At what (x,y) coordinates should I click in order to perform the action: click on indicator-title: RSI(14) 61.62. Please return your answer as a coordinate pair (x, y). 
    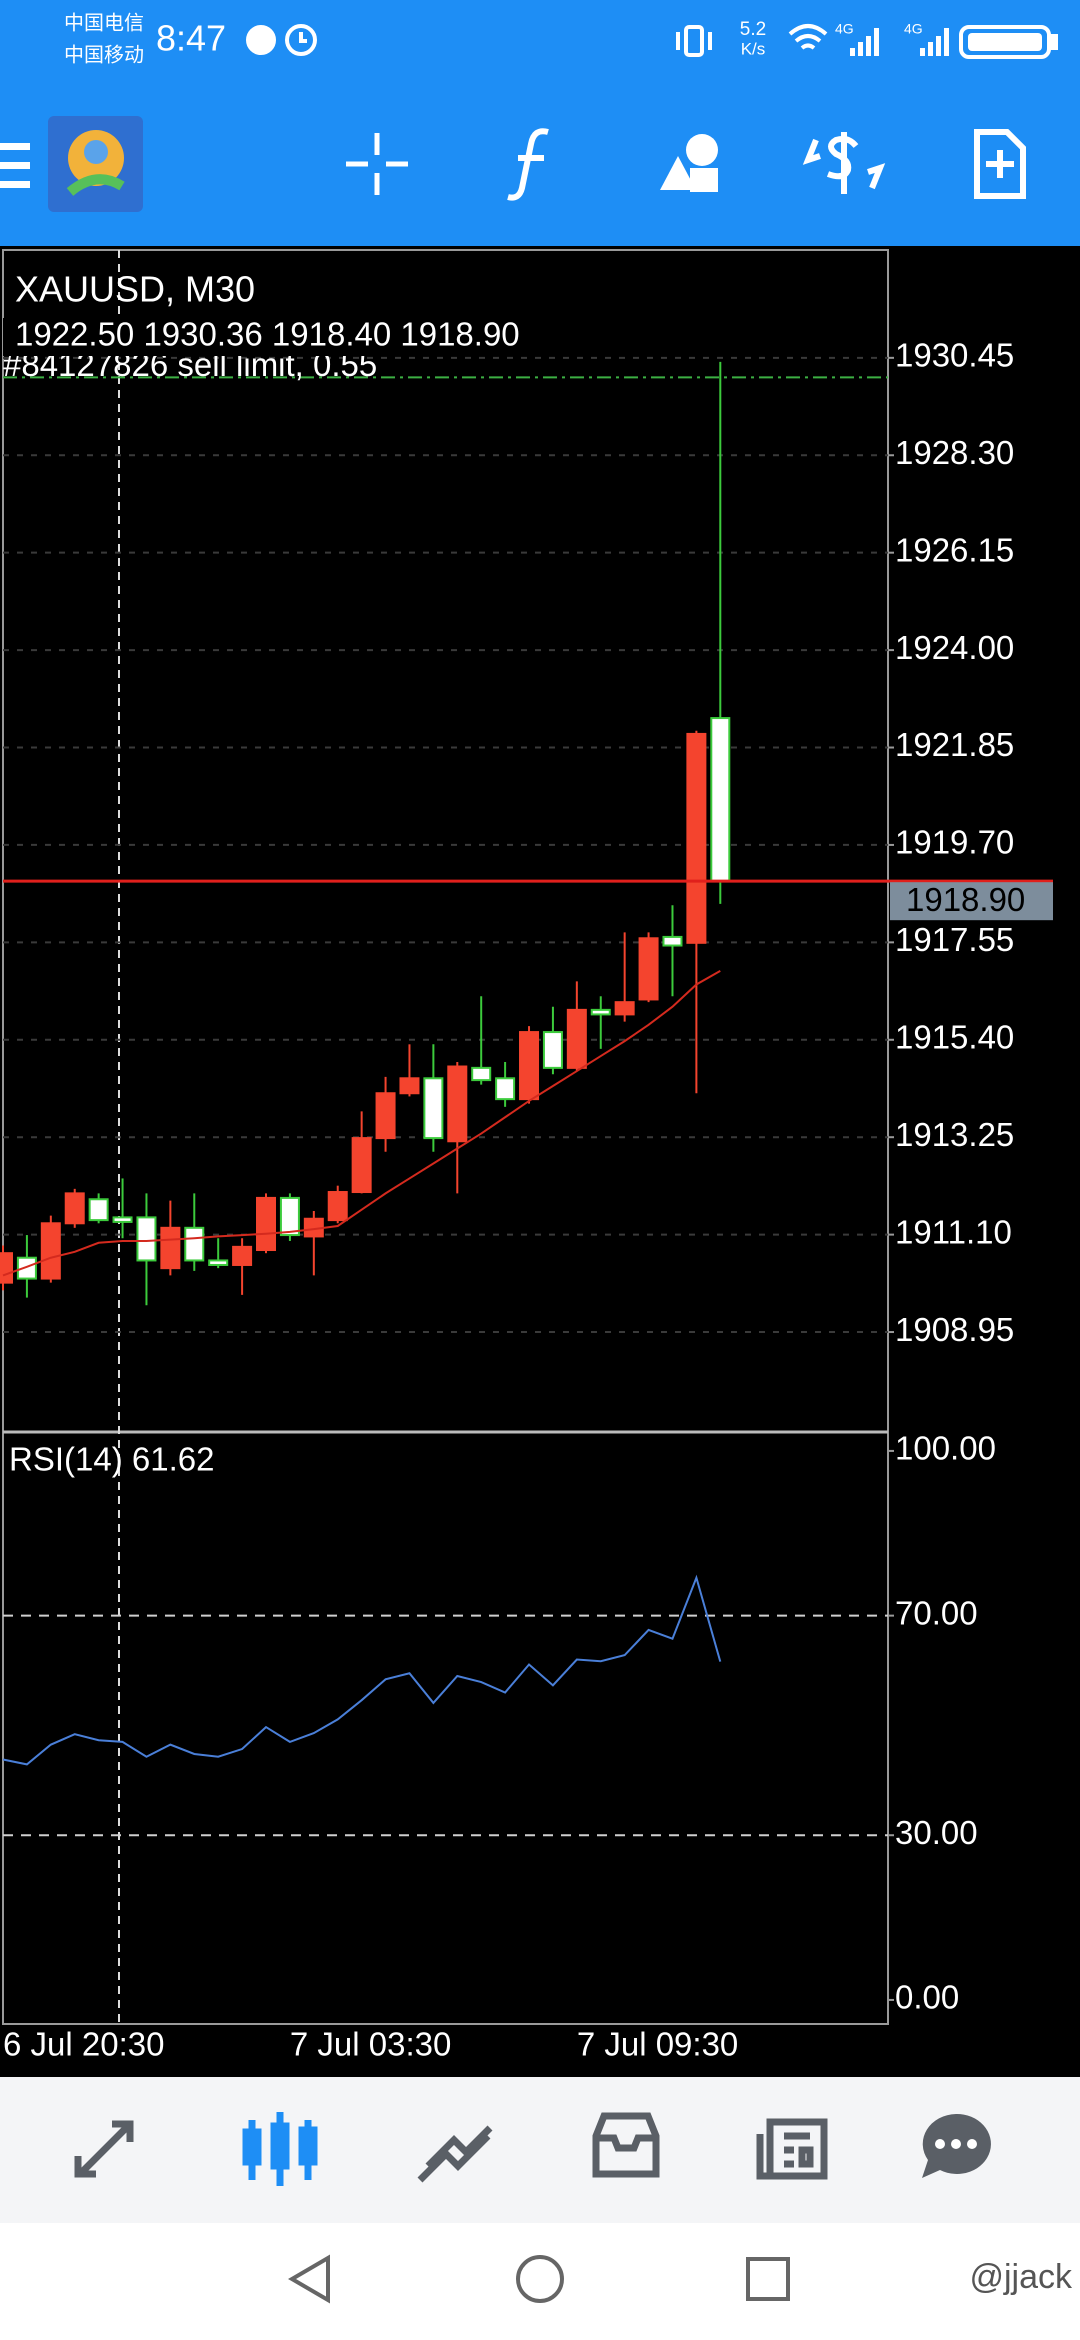
    Looking at the image, I should click on (111, 1459).